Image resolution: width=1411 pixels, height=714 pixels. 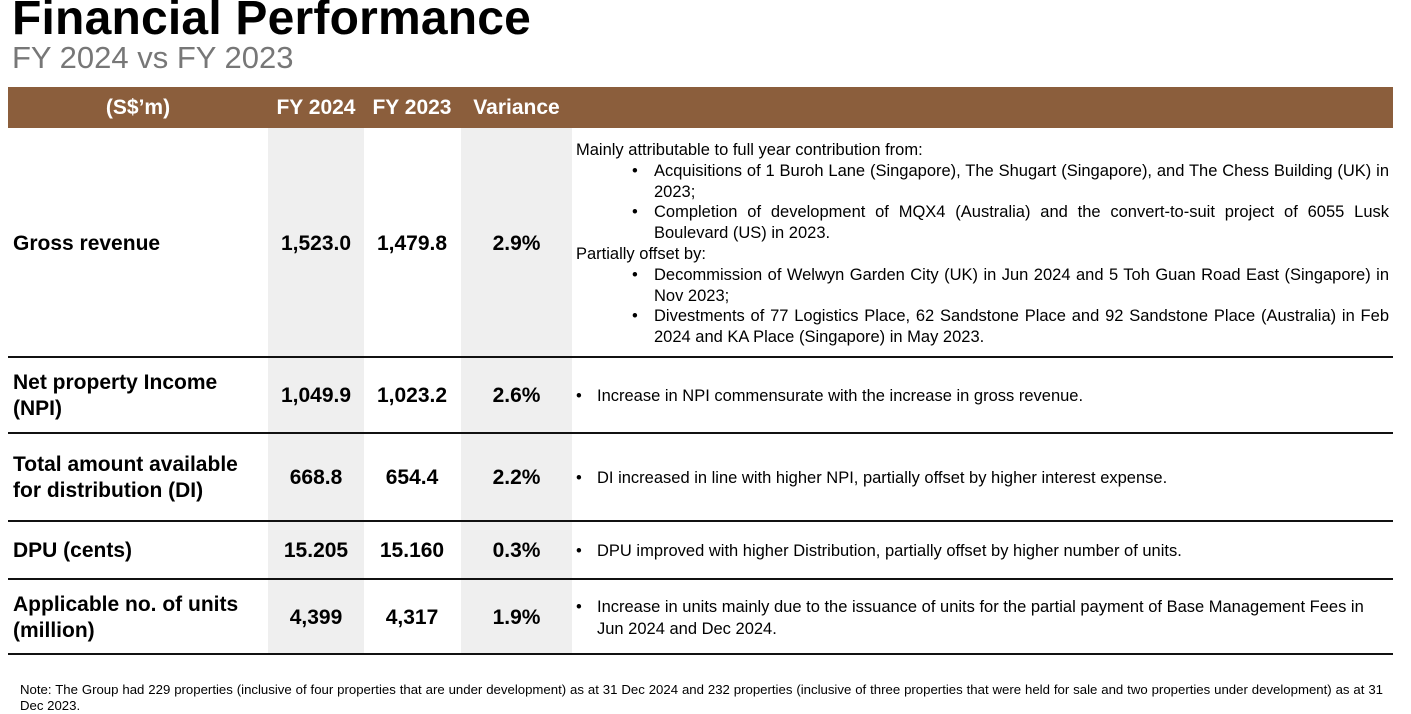 I want to click on units-fy2023: 4,317, so click(x=412, y=617).